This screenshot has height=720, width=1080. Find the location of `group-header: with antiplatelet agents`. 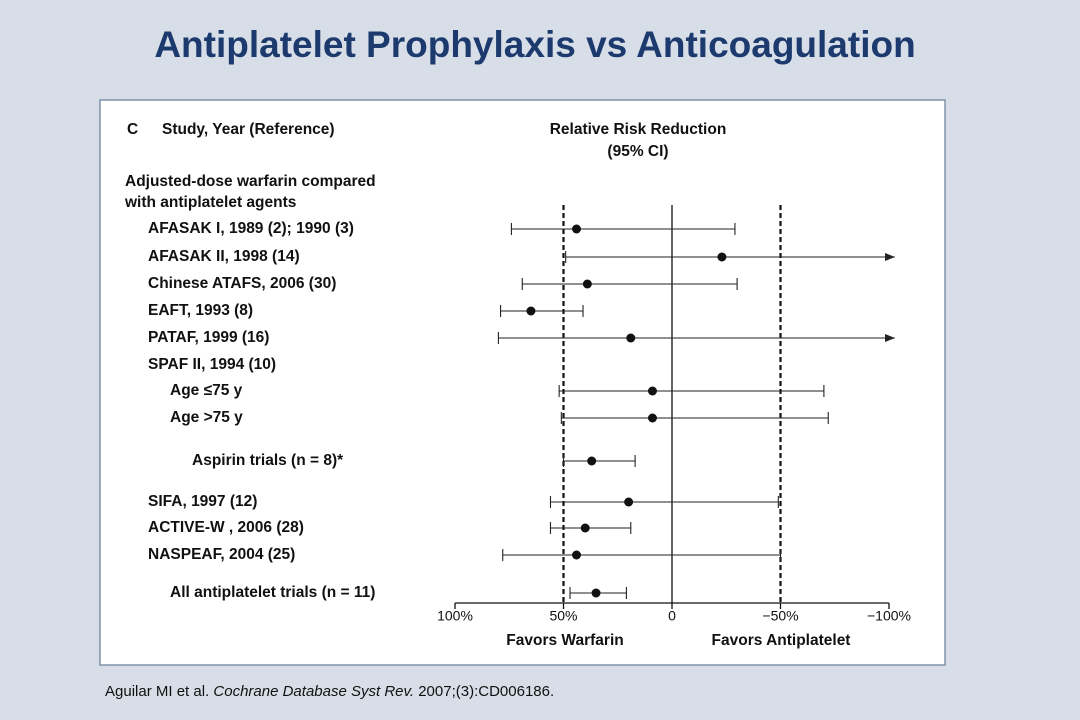

group-header: with antiplatelet agents is located at coordinates (210, 202).